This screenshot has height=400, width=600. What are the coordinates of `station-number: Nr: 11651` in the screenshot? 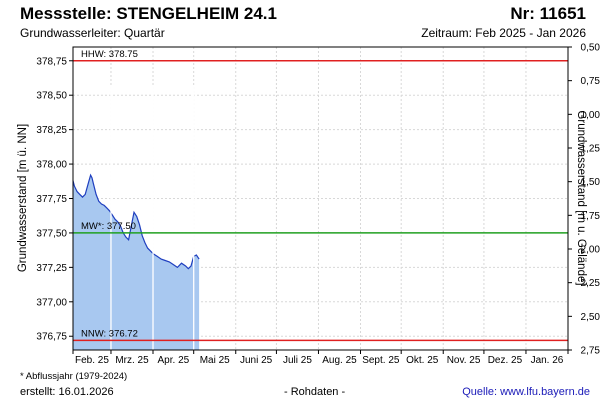 It's located at (548, 13).